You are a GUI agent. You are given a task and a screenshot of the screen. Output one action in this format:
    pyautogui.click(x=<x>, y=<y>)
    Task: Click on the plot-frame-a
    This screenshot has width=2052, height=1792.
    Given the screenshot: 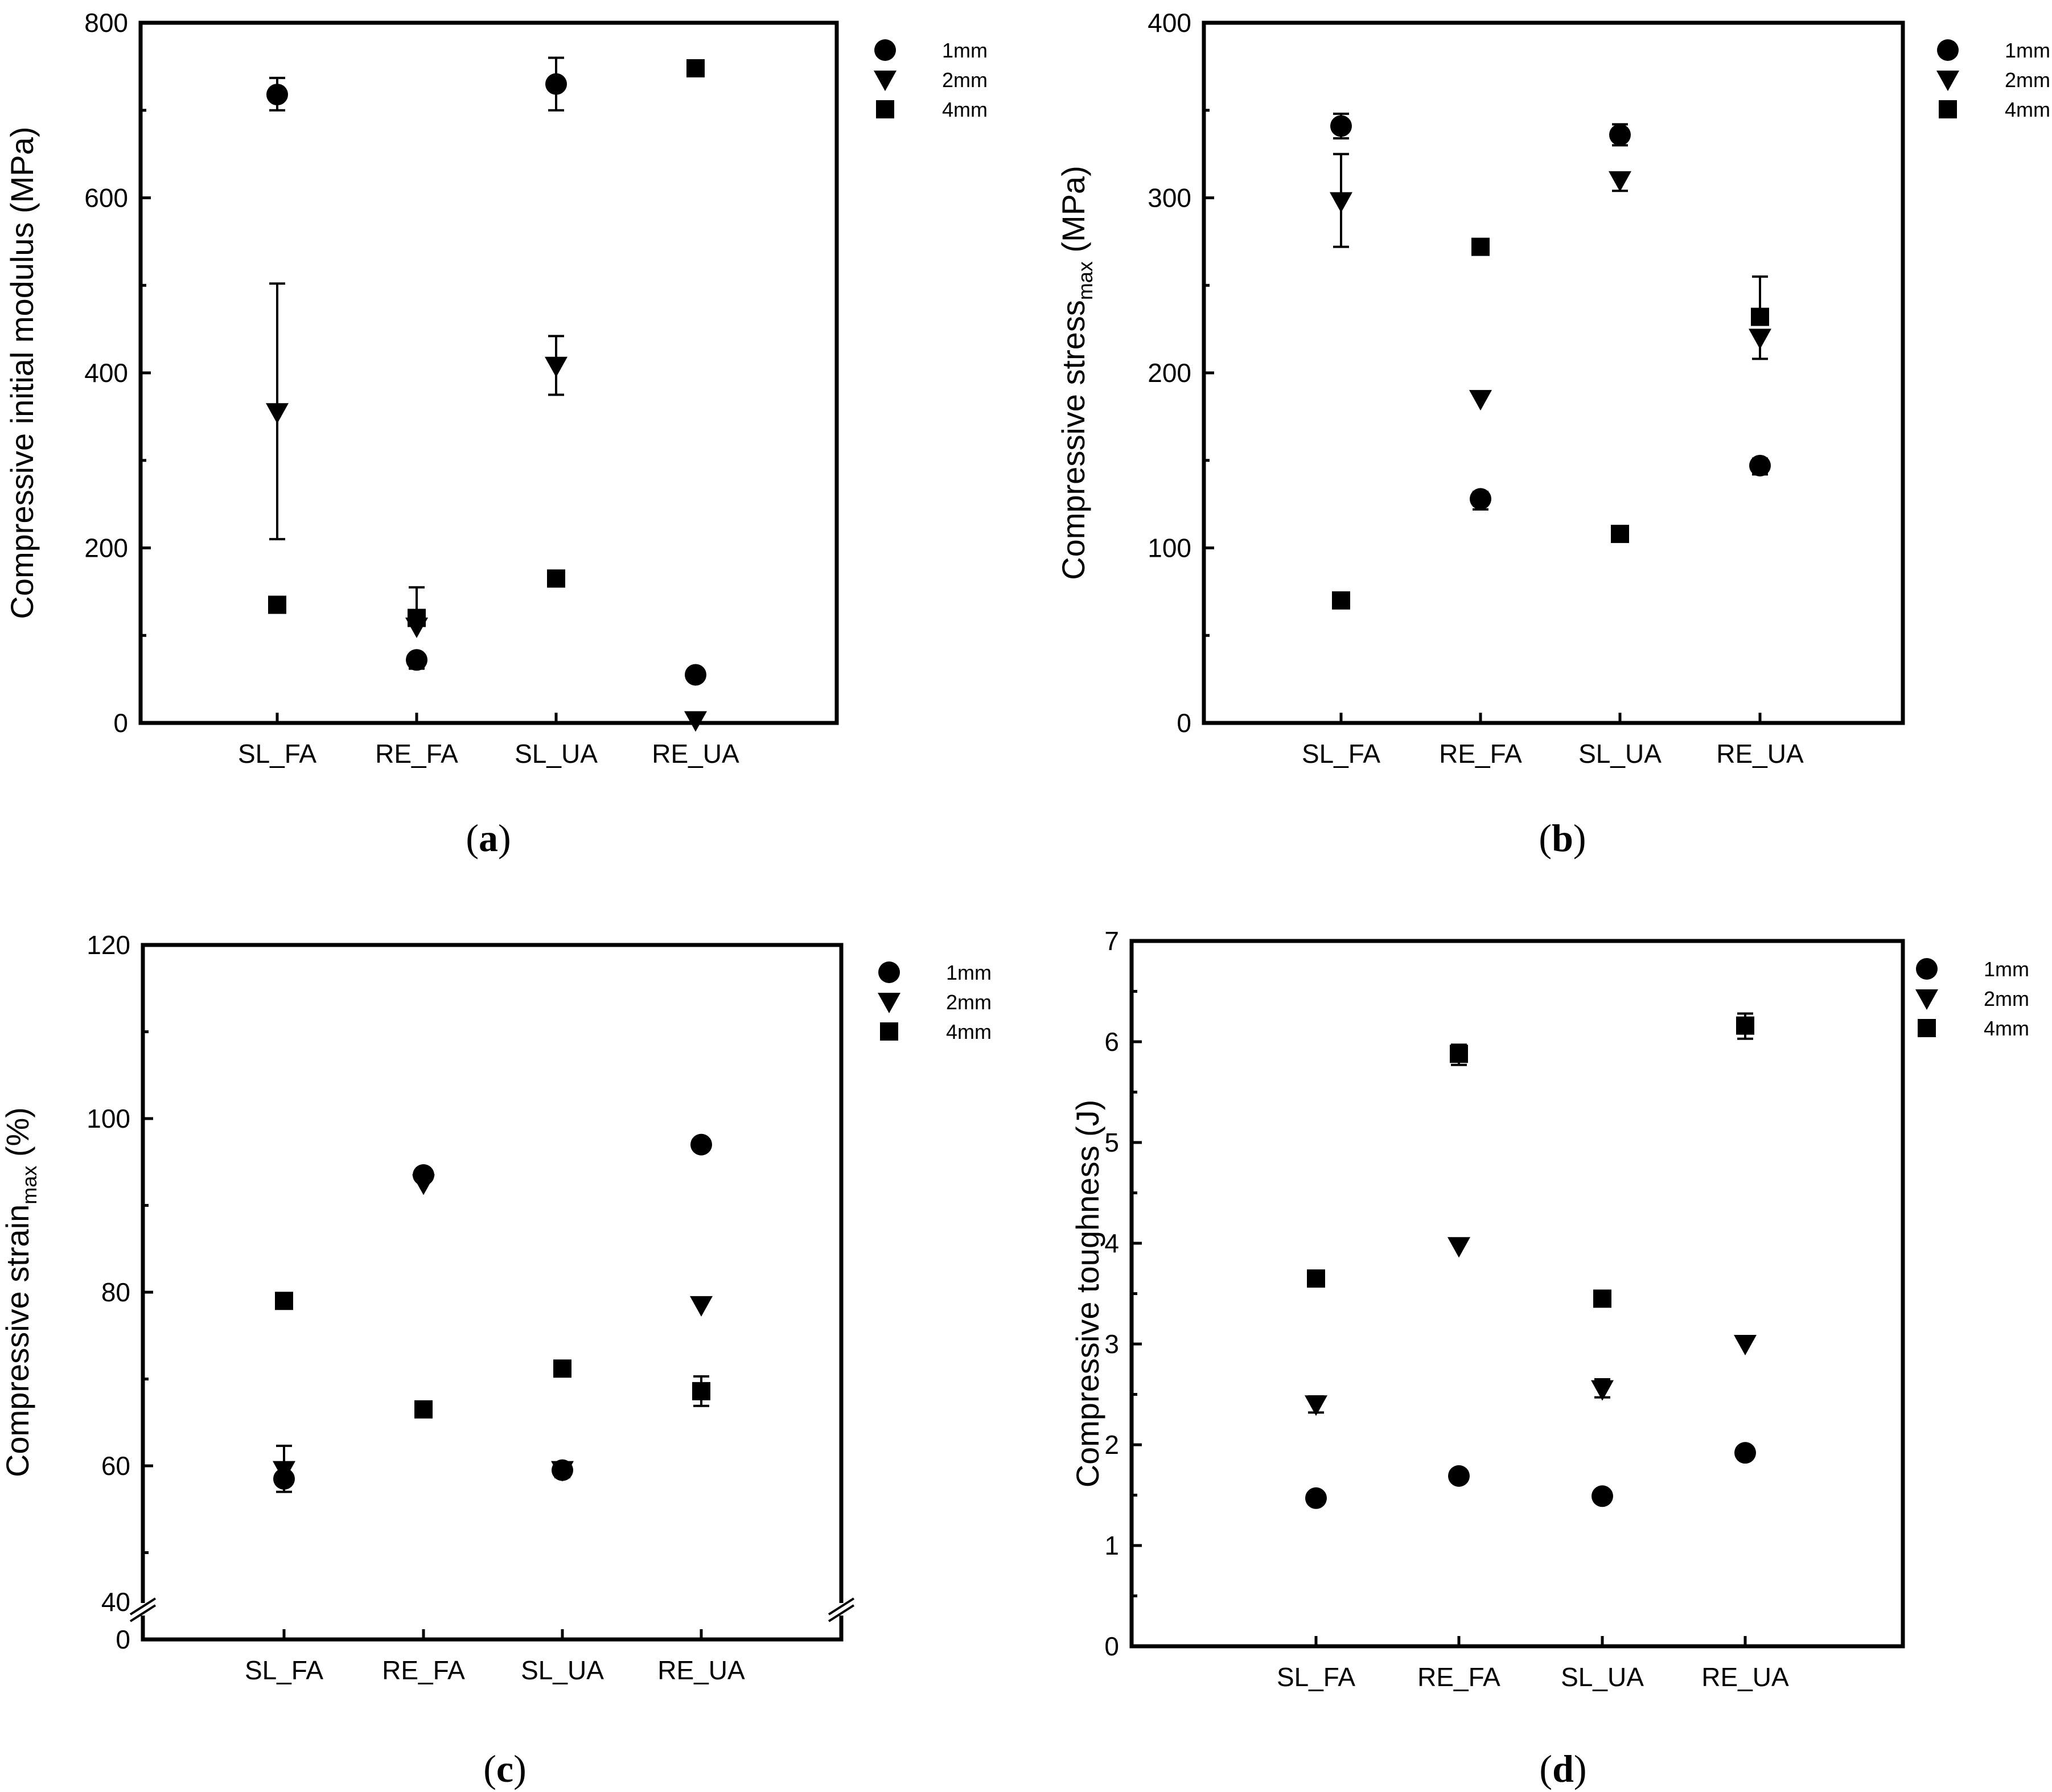 What is the action you would take?
    pyautogui.click(x=488, y=372)
    